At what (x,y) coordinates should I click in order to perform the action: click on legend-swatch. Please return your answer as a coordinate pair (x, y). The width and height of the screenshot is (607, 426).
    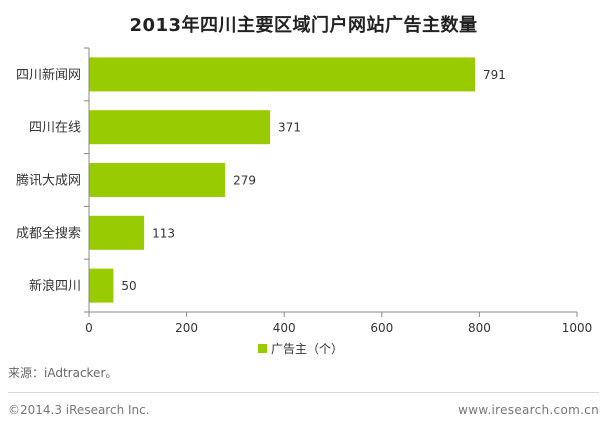
    Looking at the image, I should click on (262, 348).